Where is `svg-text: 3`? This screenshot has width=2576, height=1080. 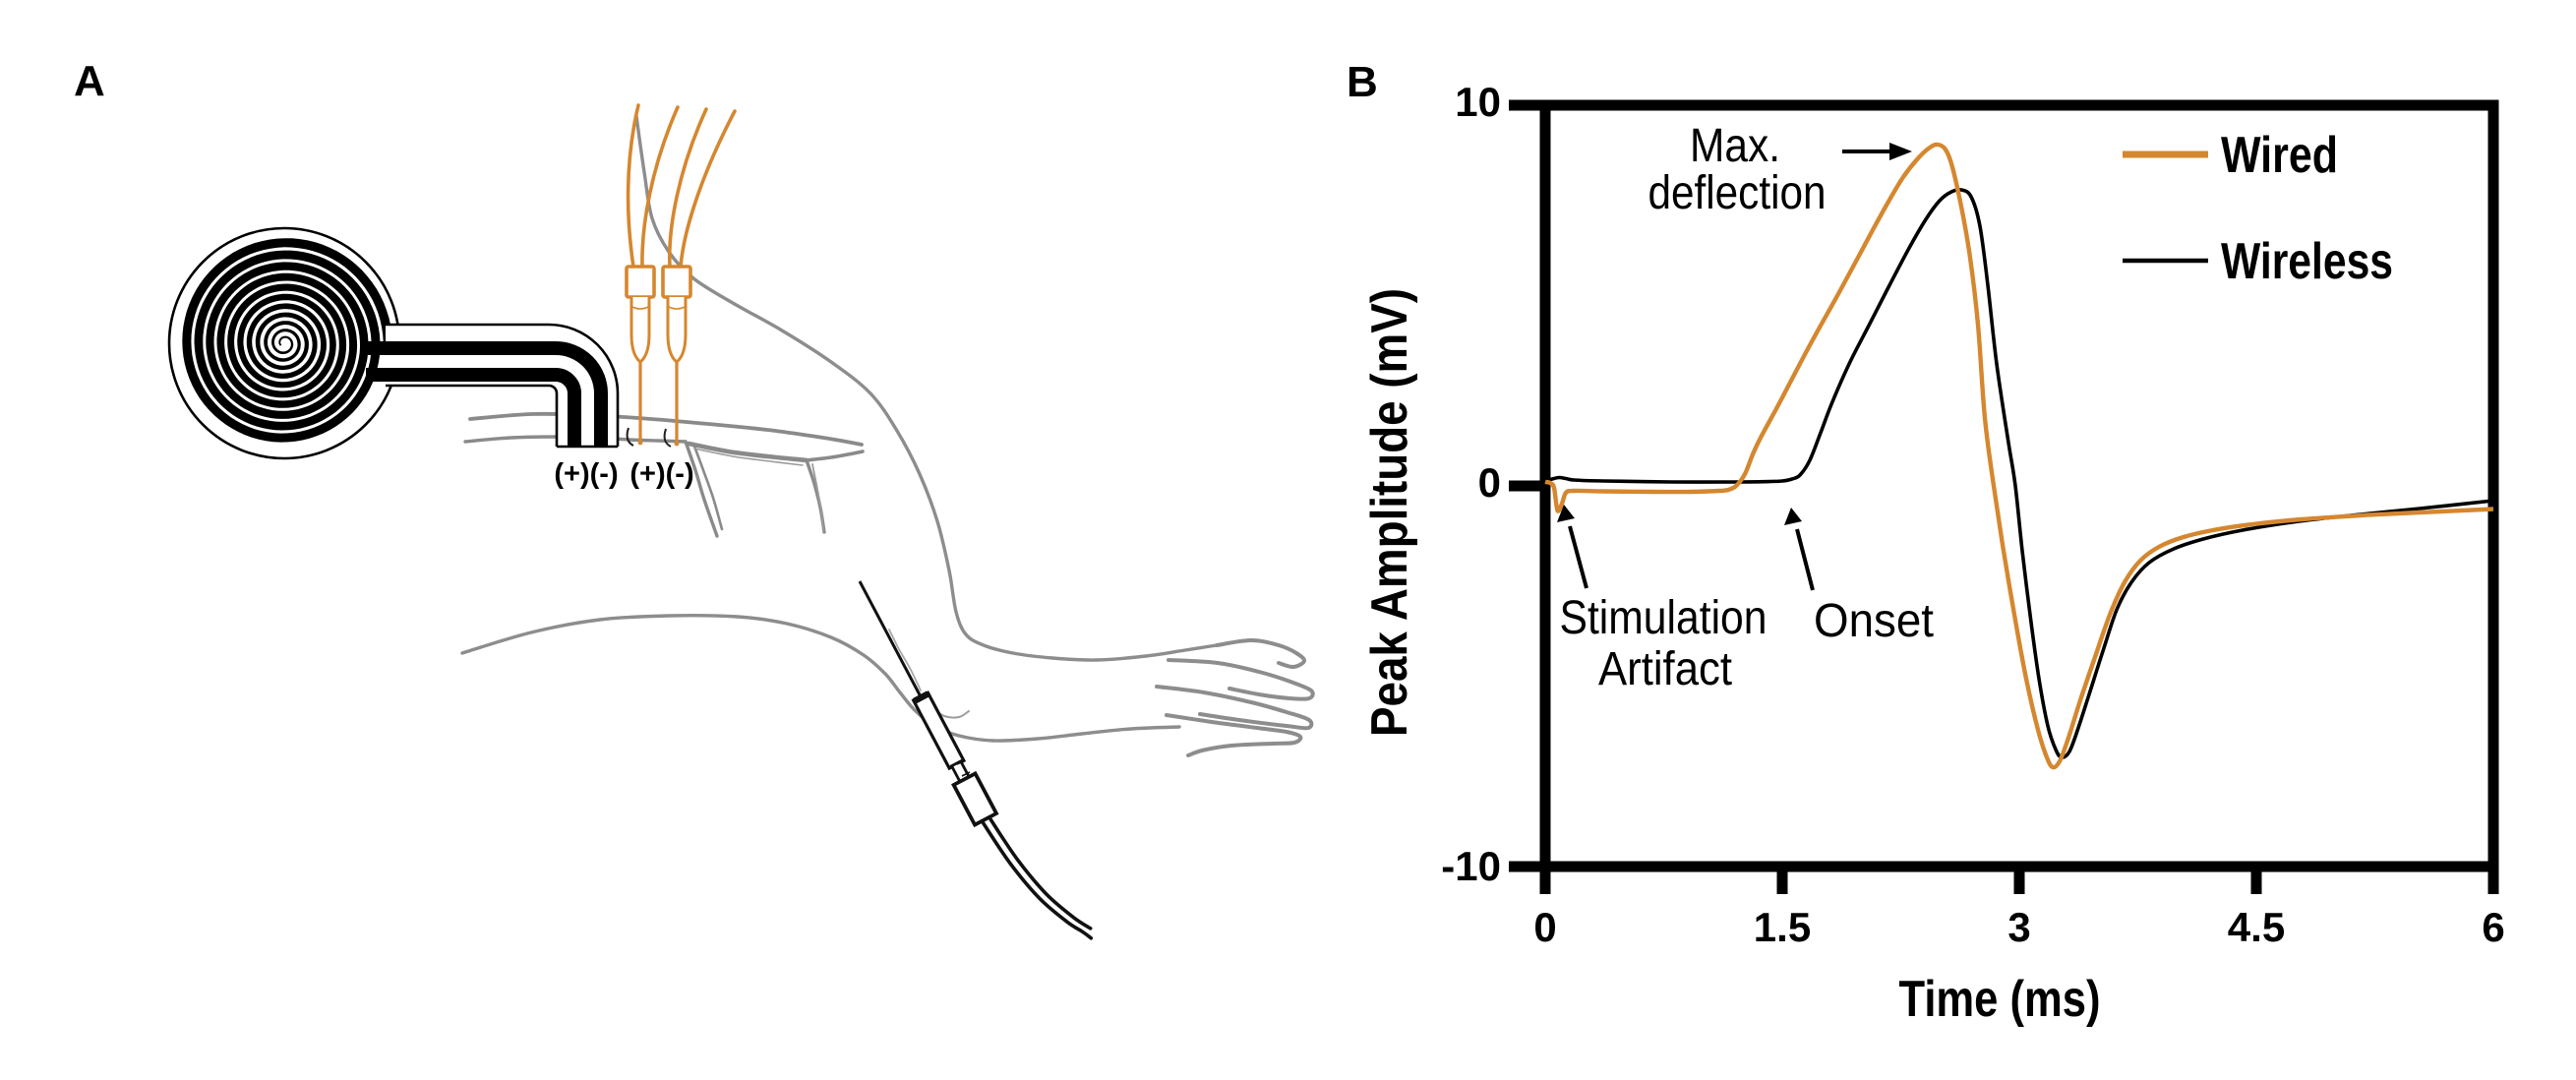 svg-text: 3 is located at coordinates (2019, 927).